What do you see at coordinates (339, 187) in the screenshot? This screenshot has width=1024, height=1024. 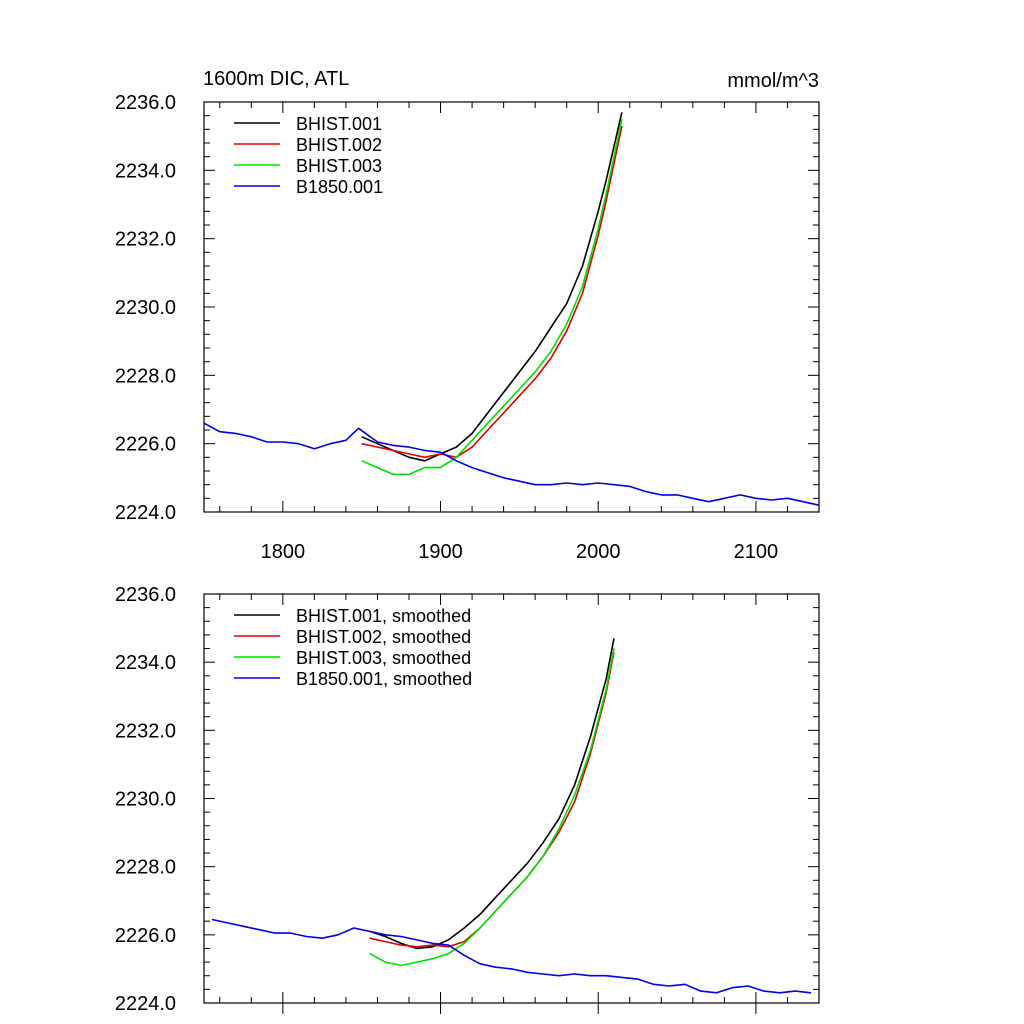 I see `legend-label: B1850.001` at bounding box center [339, 187].